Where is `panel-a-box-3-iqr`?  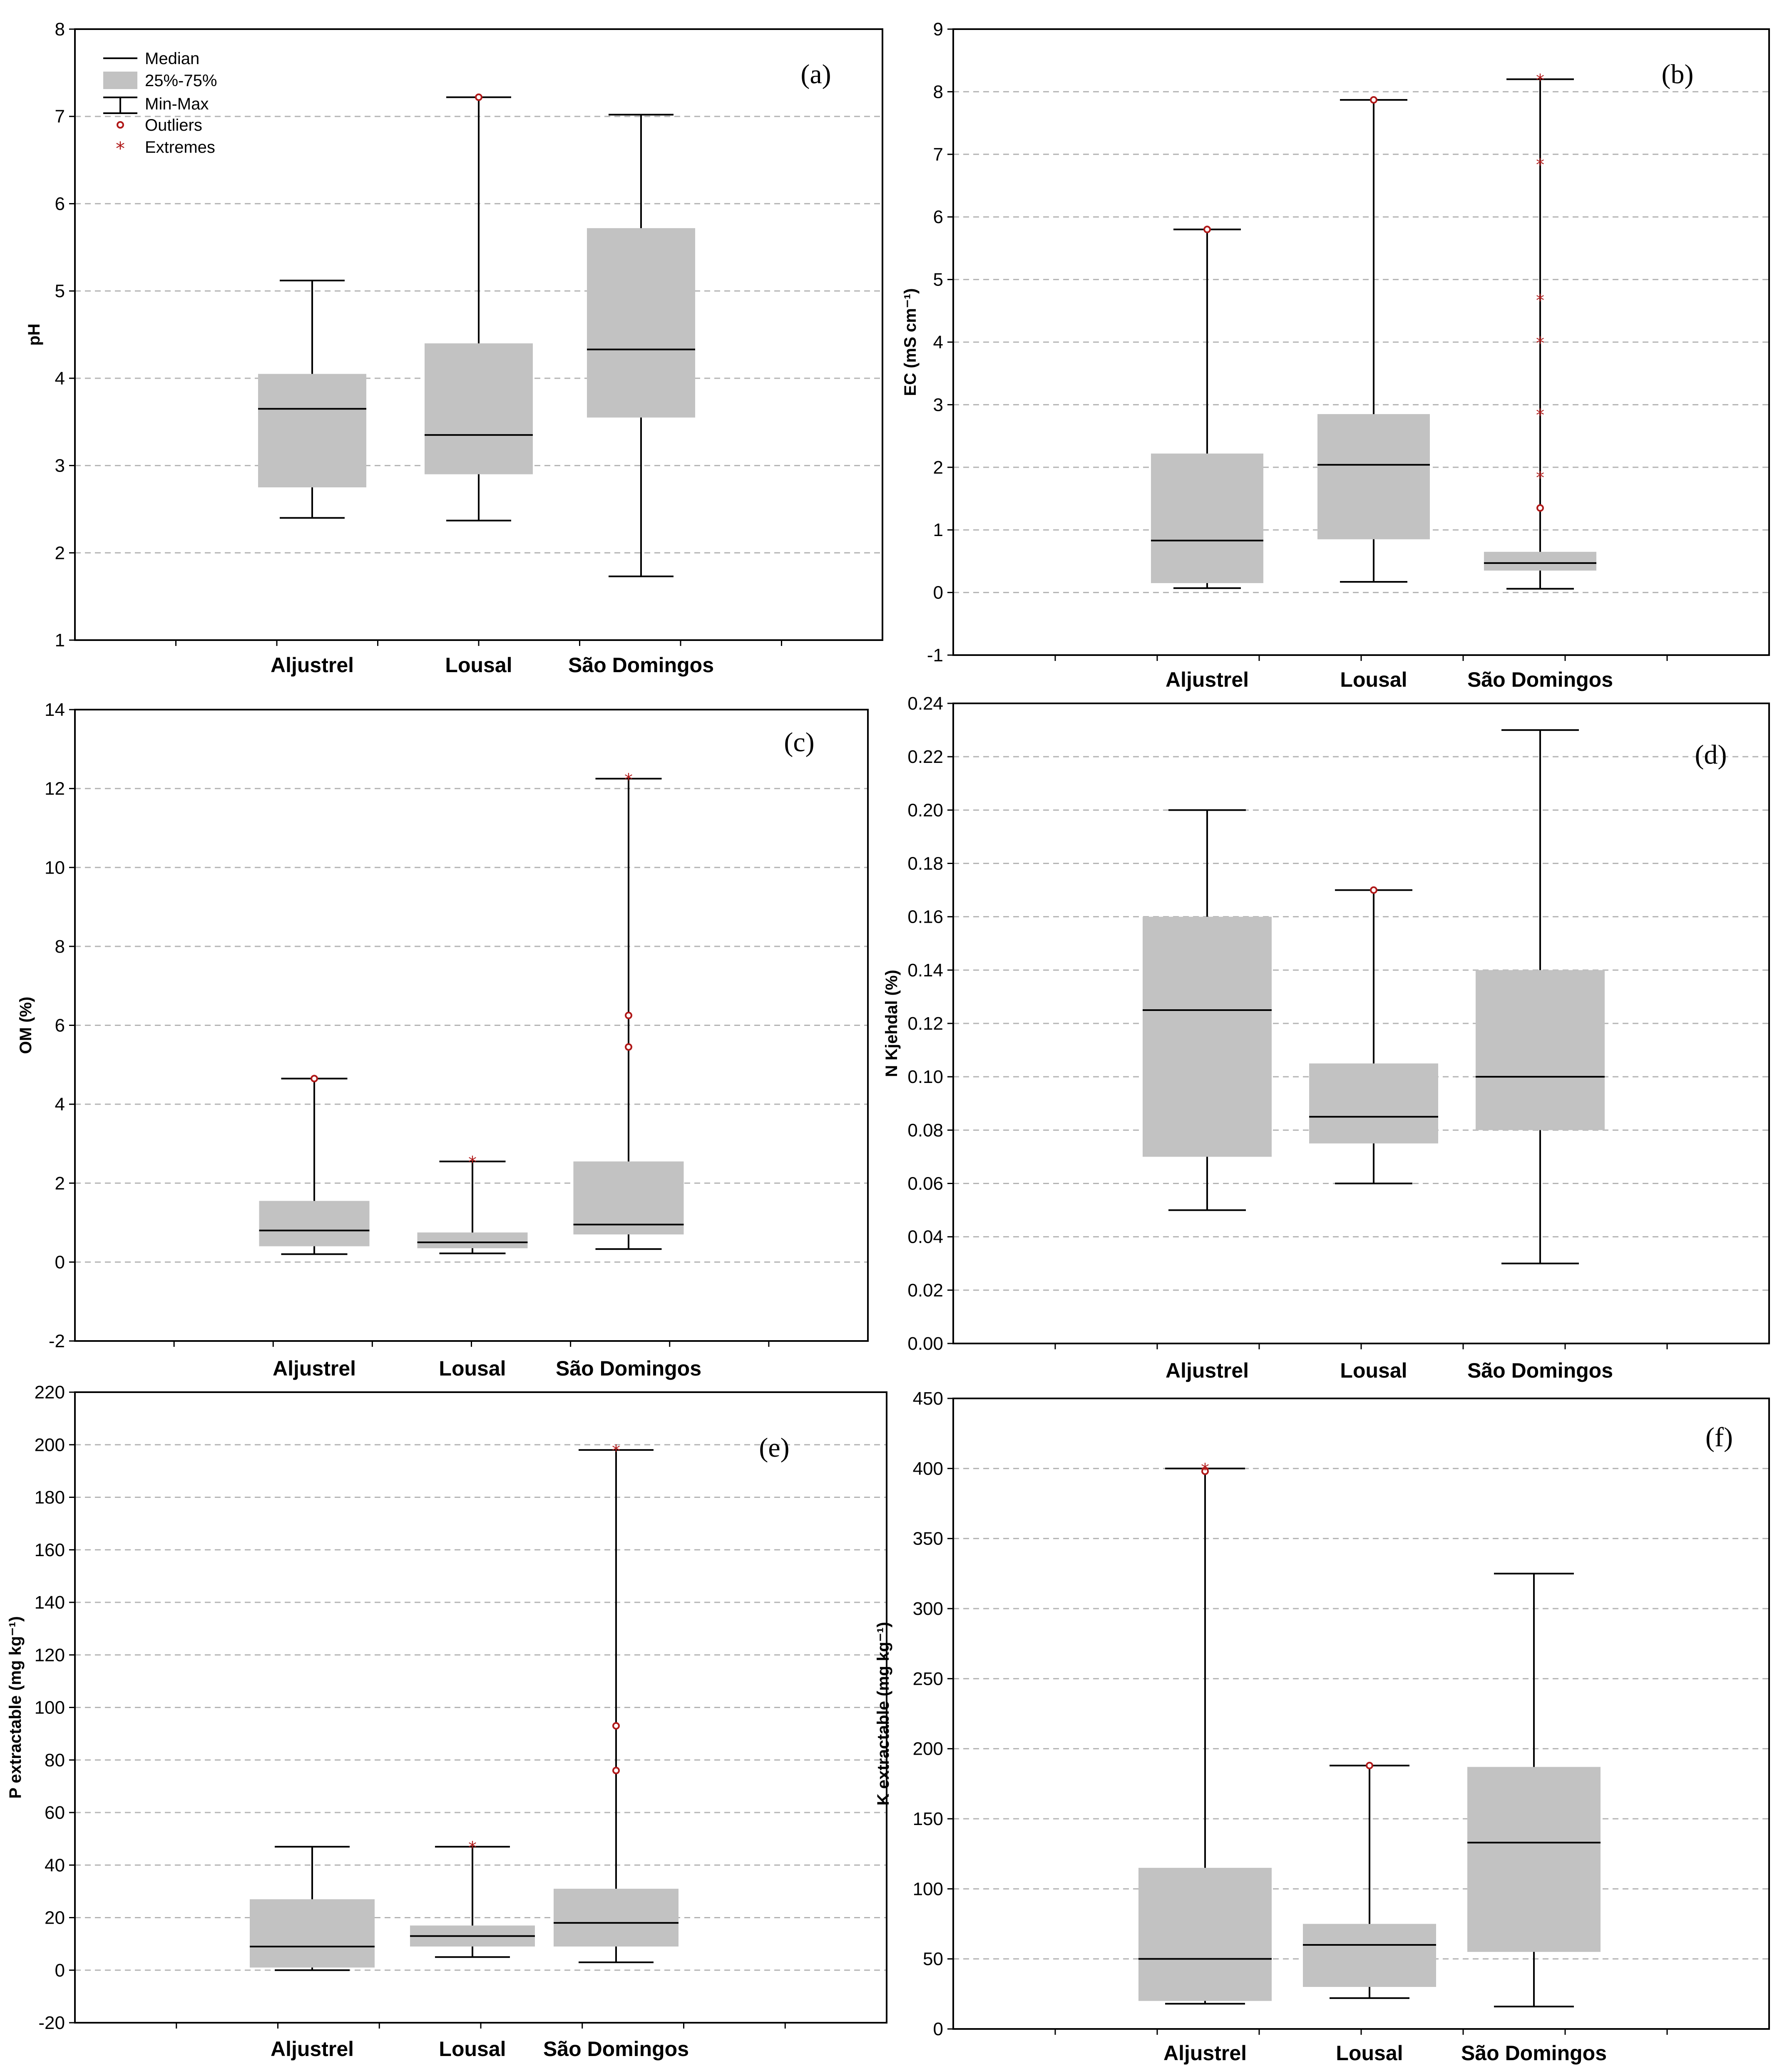
panel-a-box-3-iqr is located at coordinates (641, 323).